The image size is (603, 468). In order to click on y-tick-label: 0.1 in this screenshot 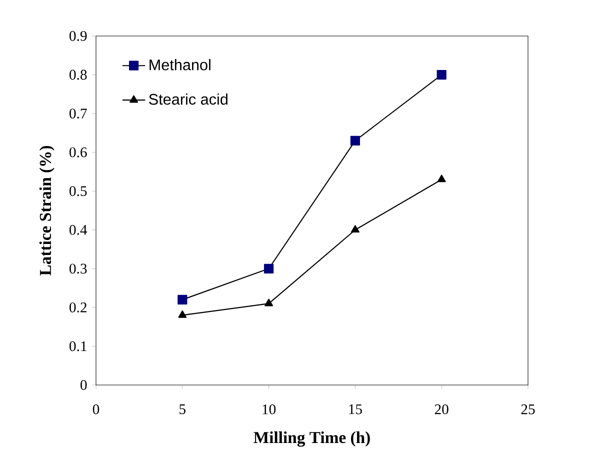, I will do `click(78, 346)`.